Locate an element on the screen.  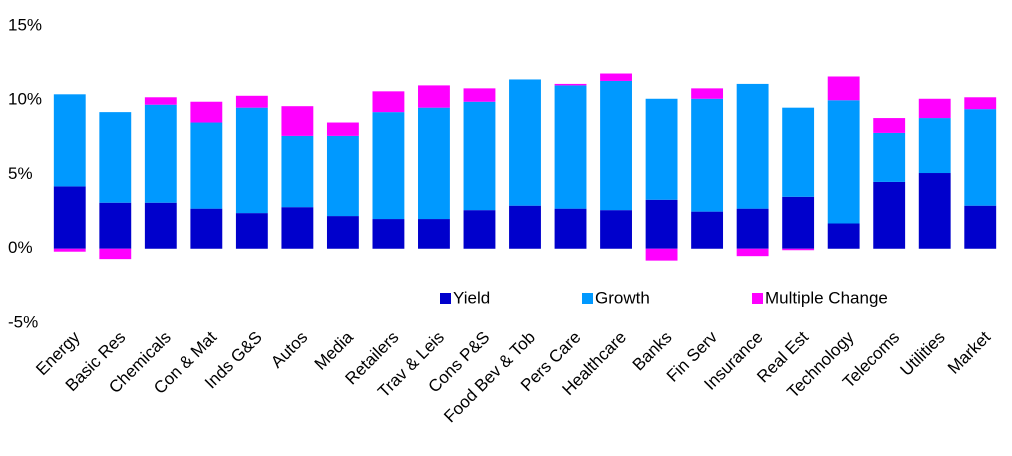
y-tick-label: 0% is located at coordinates (20, 247).